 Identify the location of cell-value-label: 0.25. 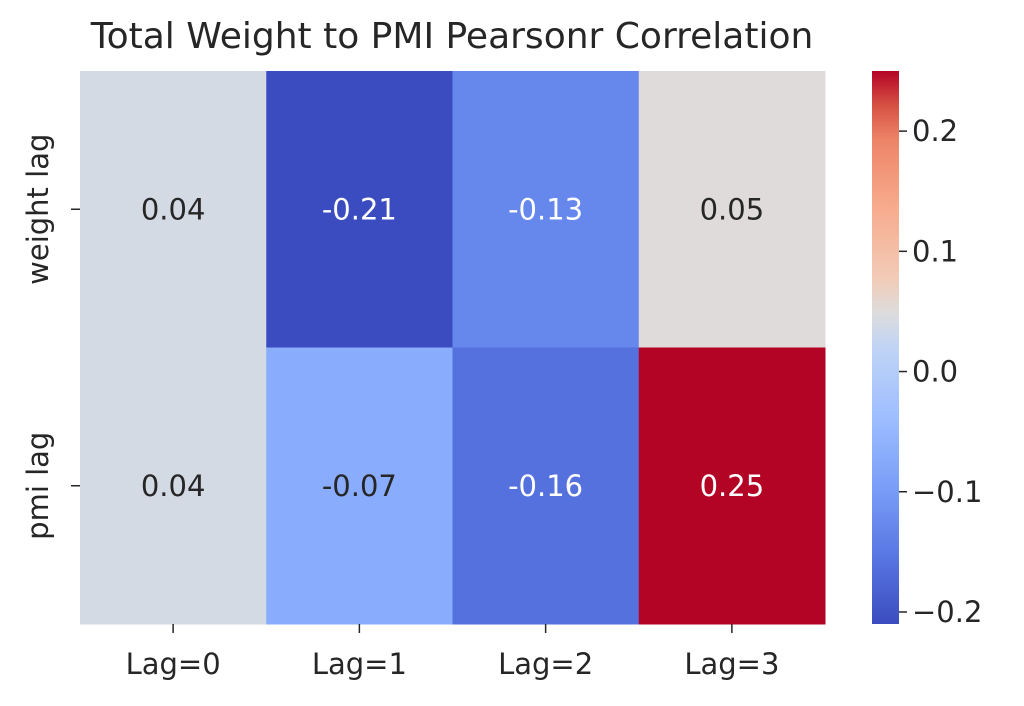
(732, 486).